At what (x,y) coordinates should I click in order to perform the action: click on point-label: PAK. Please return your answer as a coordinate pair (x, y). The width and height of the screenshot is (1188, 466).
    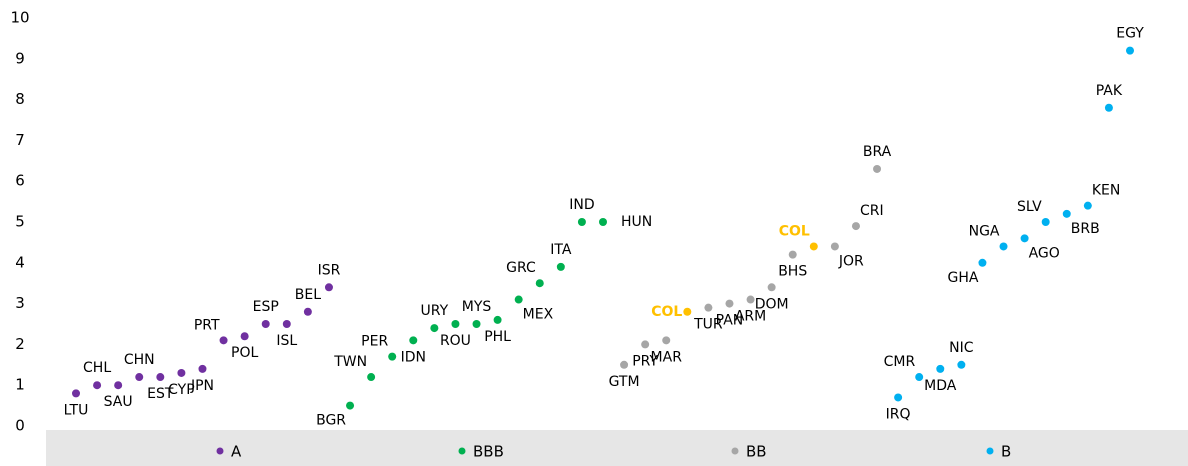
    Looking at the image, I should click on (1109, 91).